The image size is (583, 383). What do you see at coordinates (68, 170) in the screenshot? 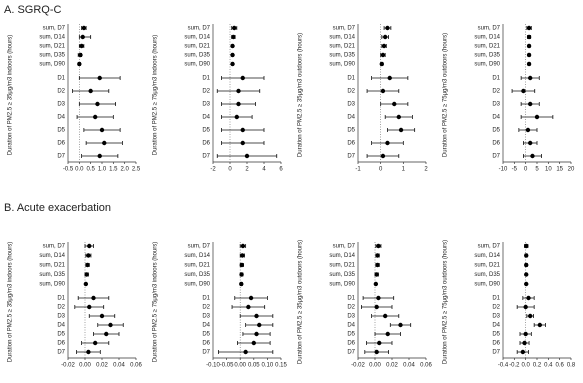
I see `x-tick-label: -0.5` at bounding box center [68, 170].